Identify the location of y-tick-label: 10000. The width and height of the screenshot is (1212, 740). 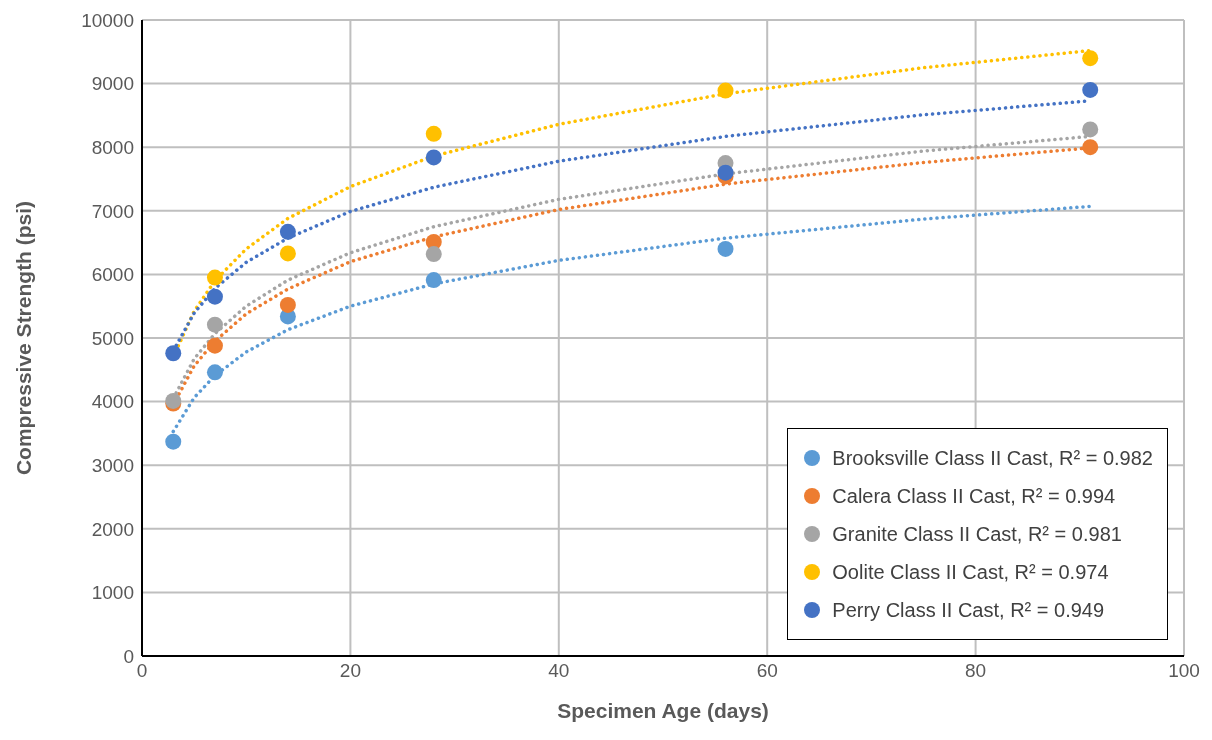
(107, 20).